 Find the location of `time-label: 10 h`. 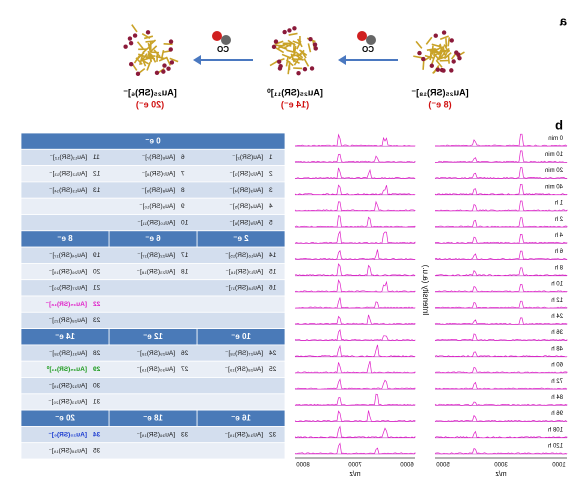

time-label: 10 h is located at coordinates (557, 285).